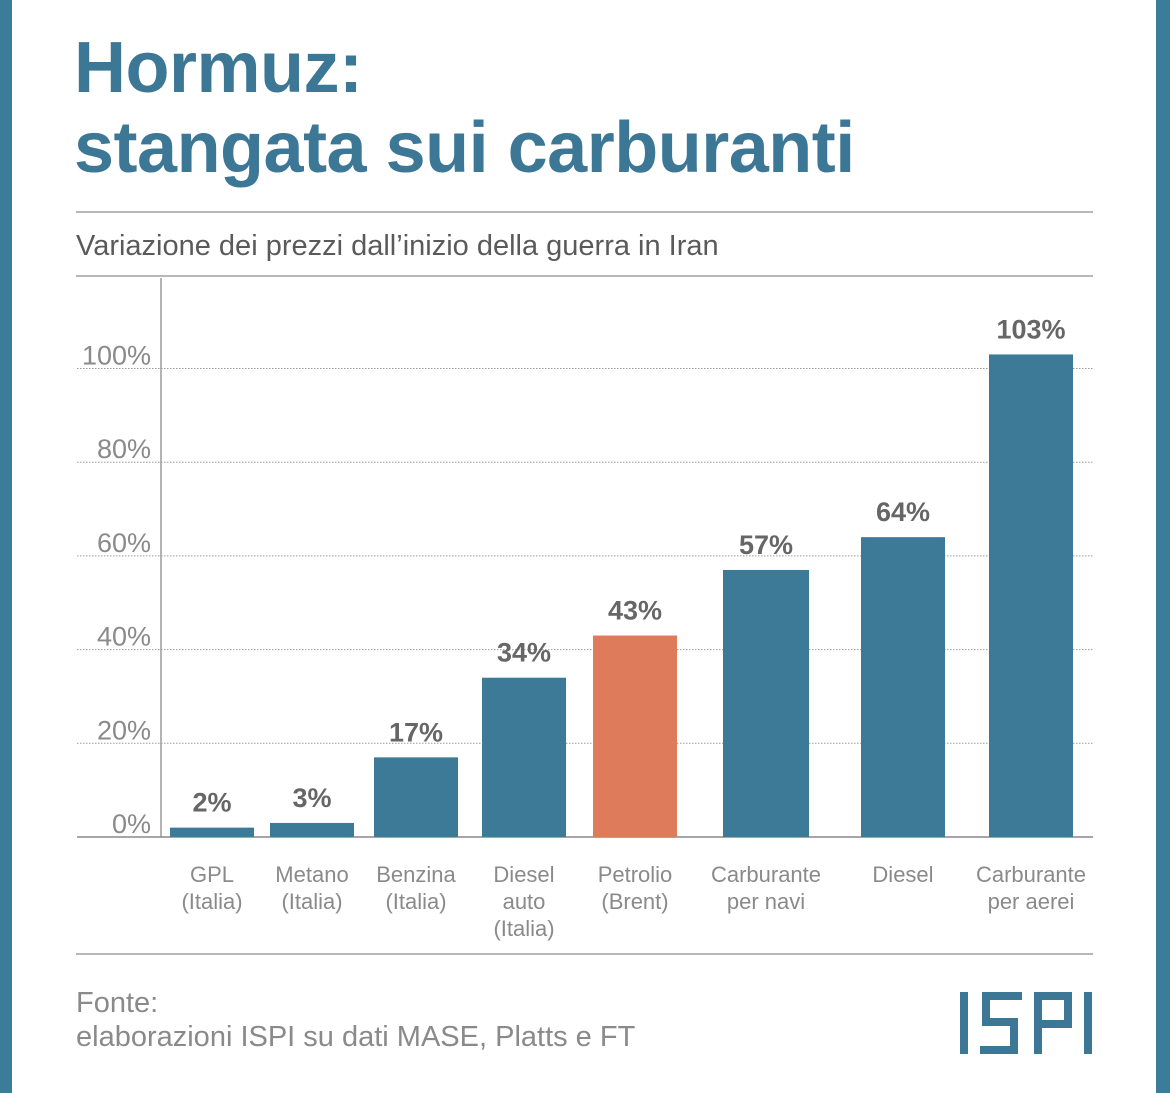  What do you see at coordinates (903, 512) in the screenshot?
I see `value-label: 64%` at bounding box center [903, 512].